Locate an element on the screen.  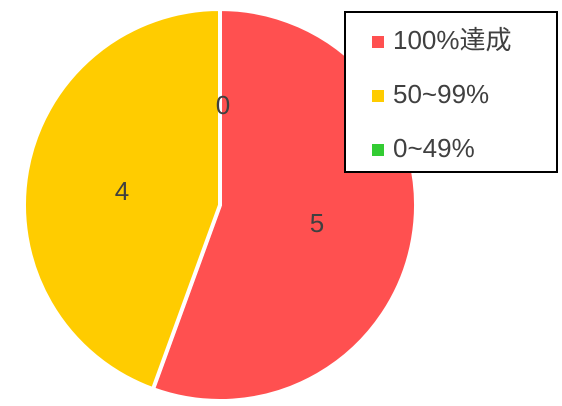
legend-label-50-99: 50~99% is located at coordinates (441, 94).